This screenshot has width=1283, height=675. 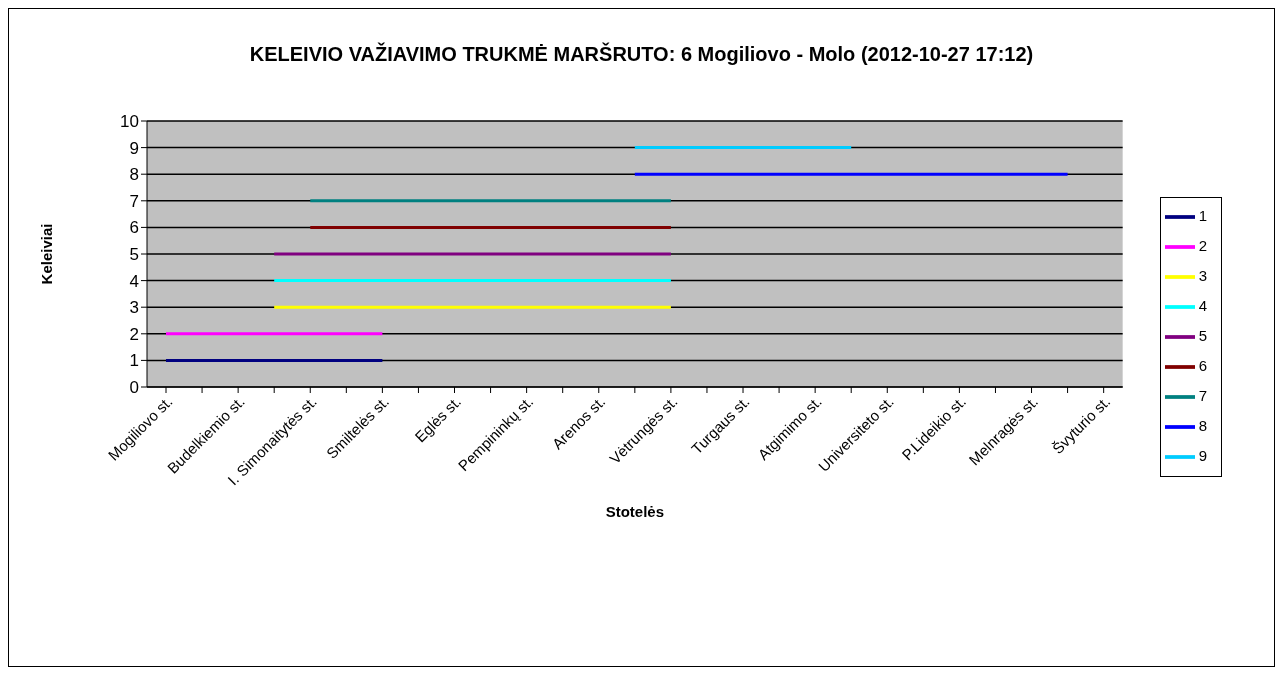 I want to click on y-tick-label: 0, so click(x=134, y=388).